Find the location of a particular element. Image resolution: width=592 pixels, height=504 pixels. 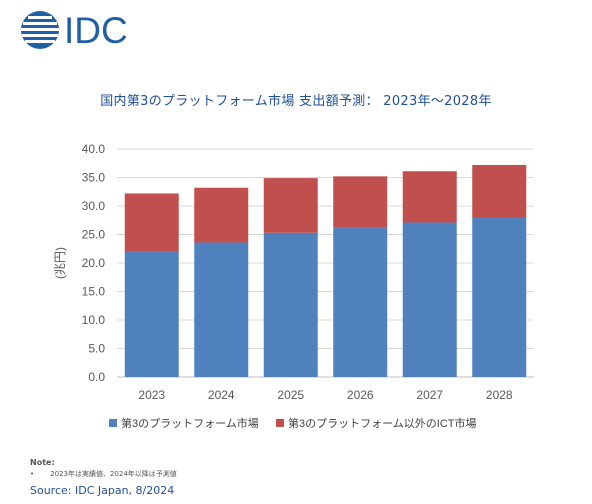

x-tick-label: 2027 is located at coordinates (429, 395).